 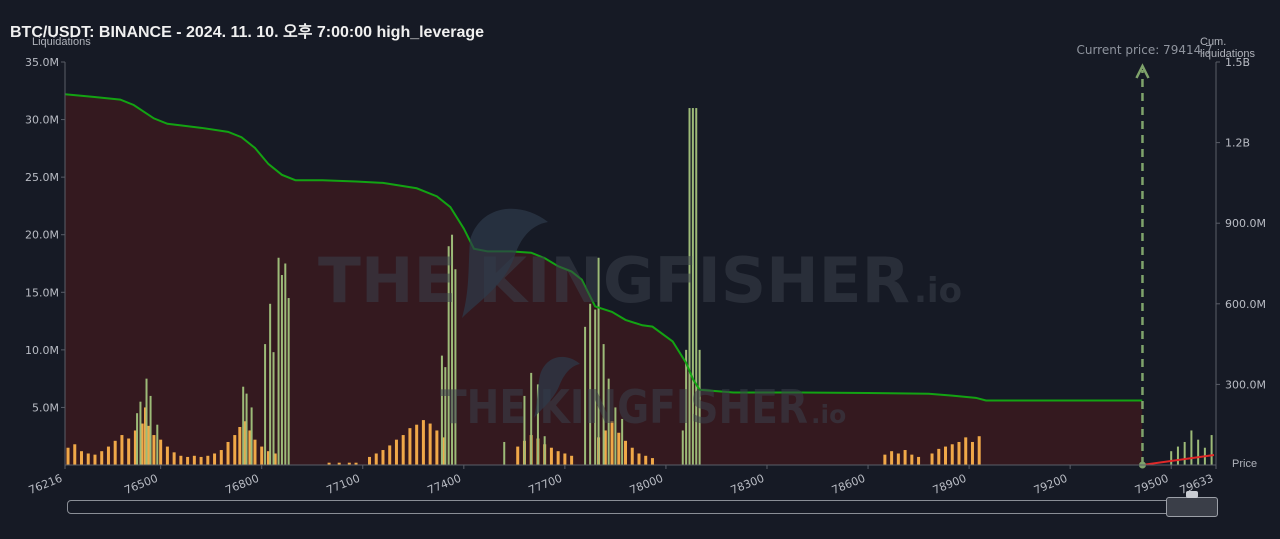 I want to click on y2-tick-label: 1.2B, so click(x=1237, y=143).